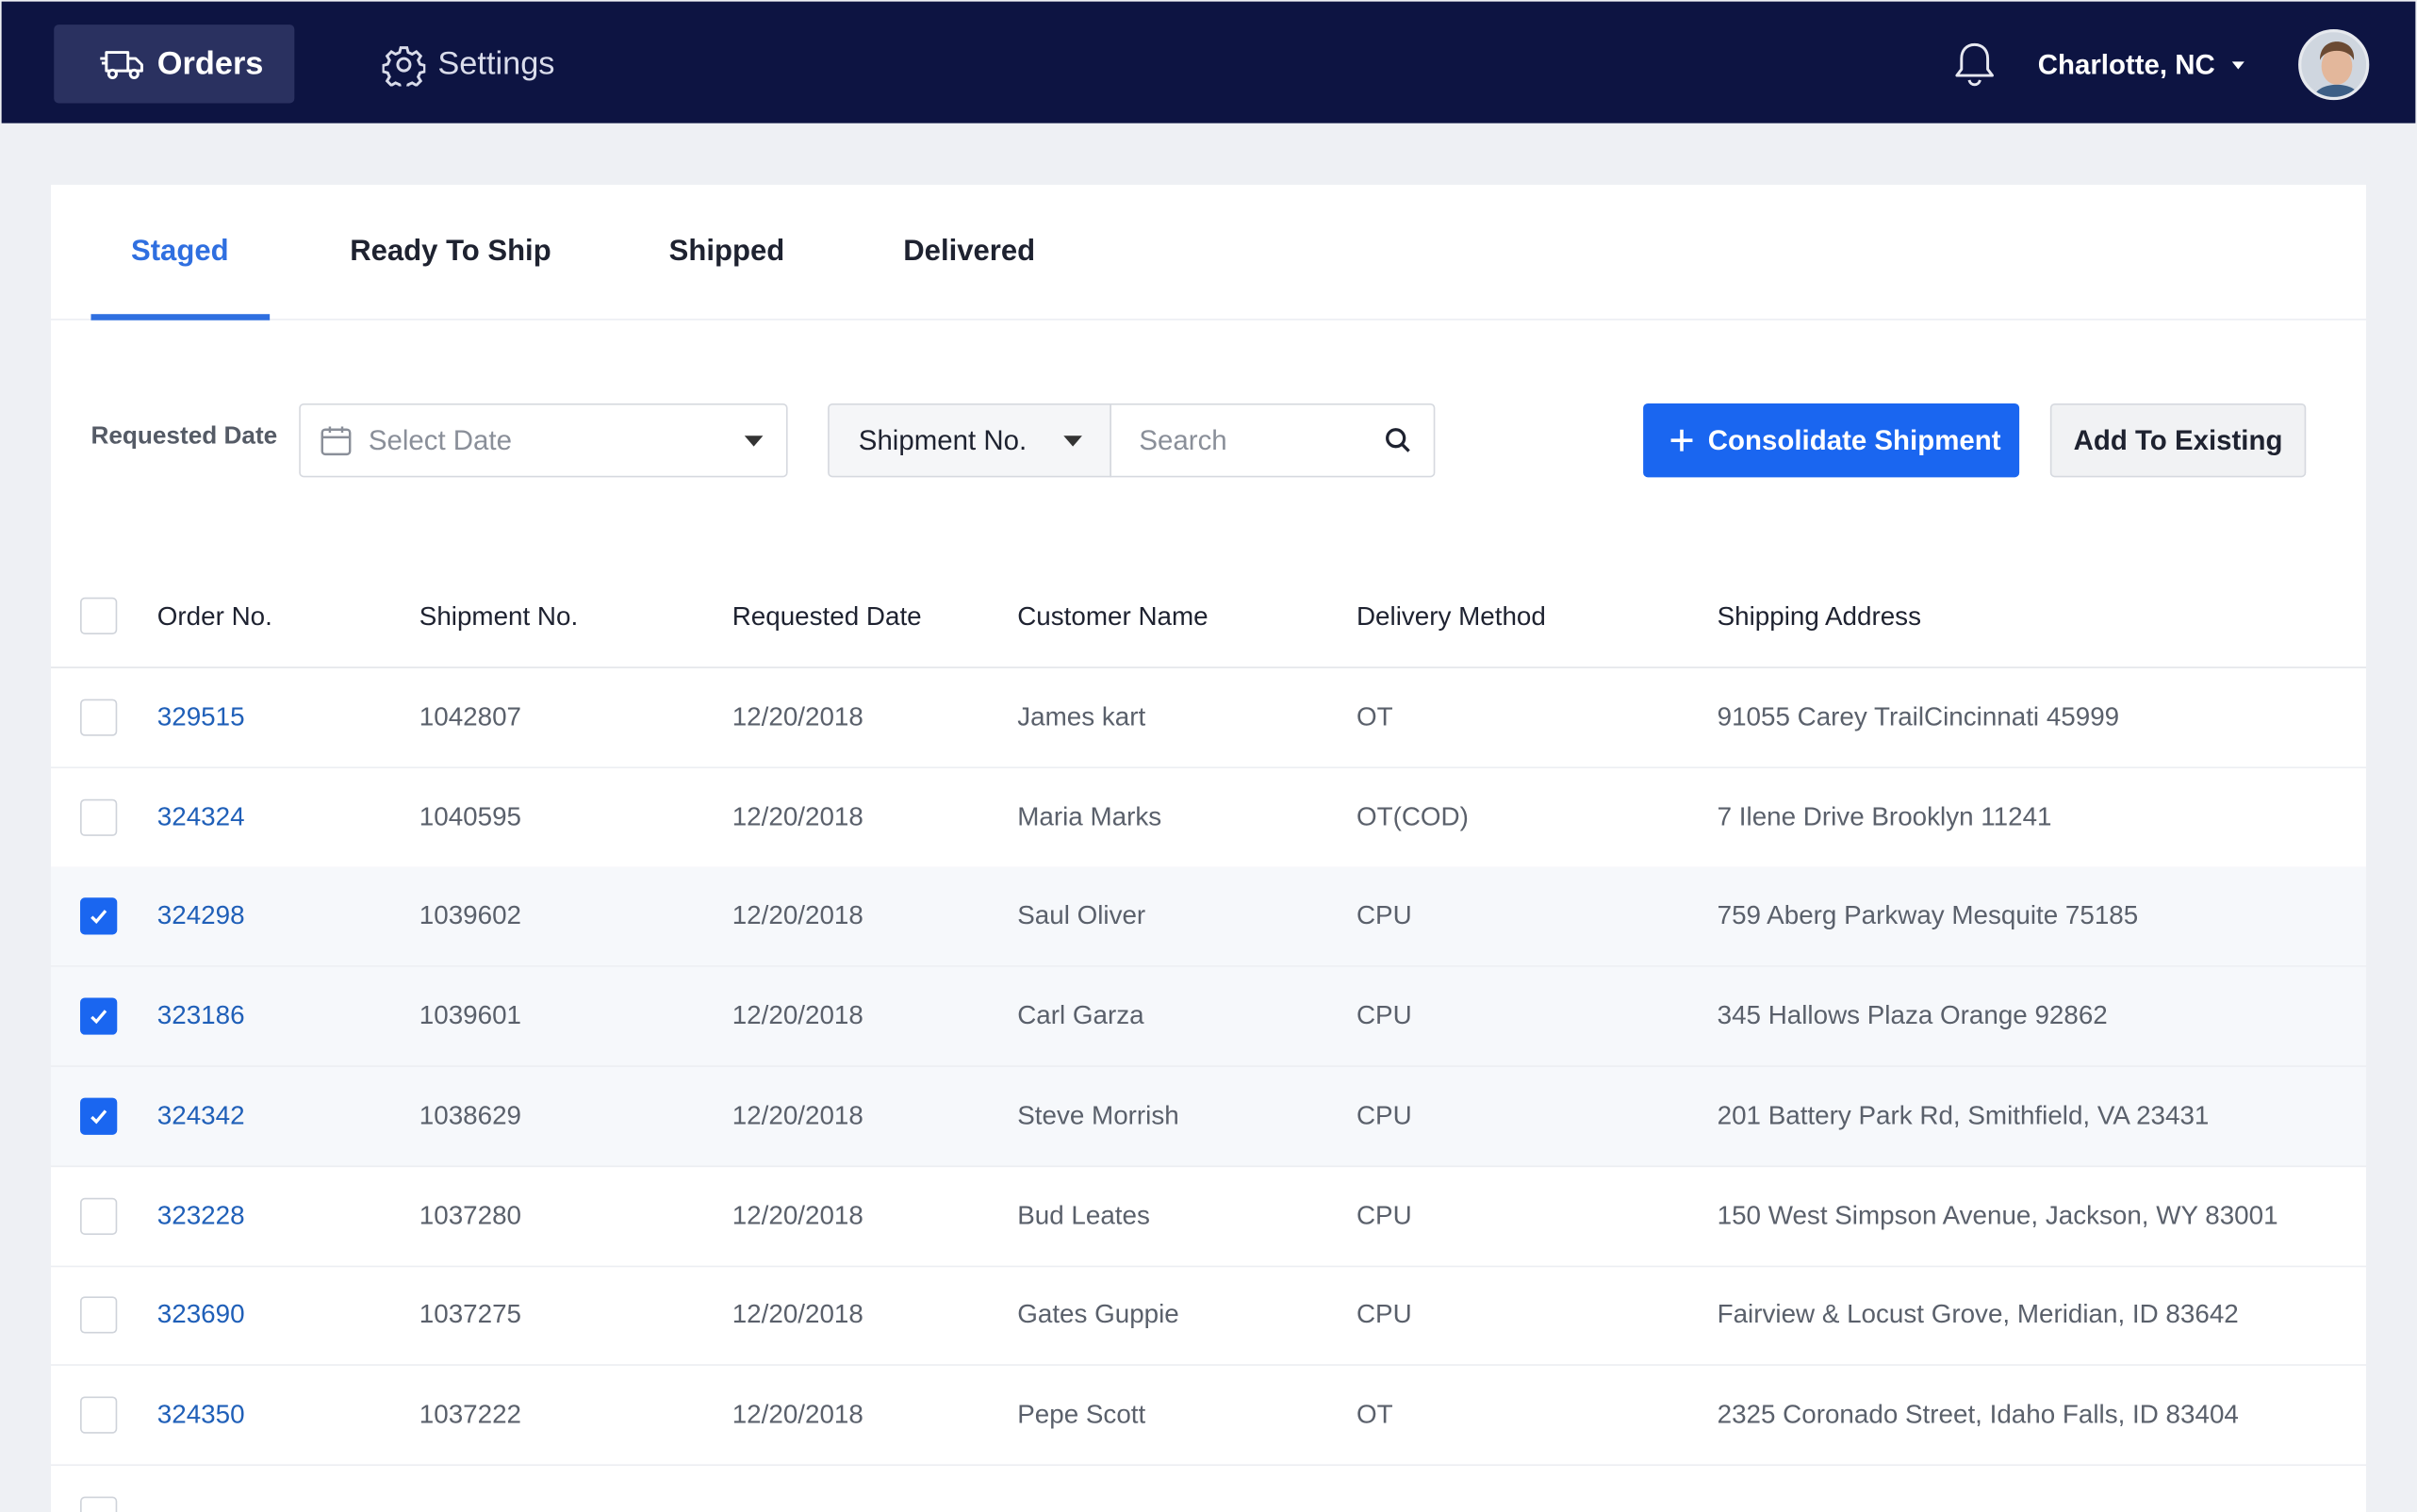  What do you see at coordinates (470, 716) in the screenshot?
I see `shipment-number: 1042807` at bounding box center [470, 716].